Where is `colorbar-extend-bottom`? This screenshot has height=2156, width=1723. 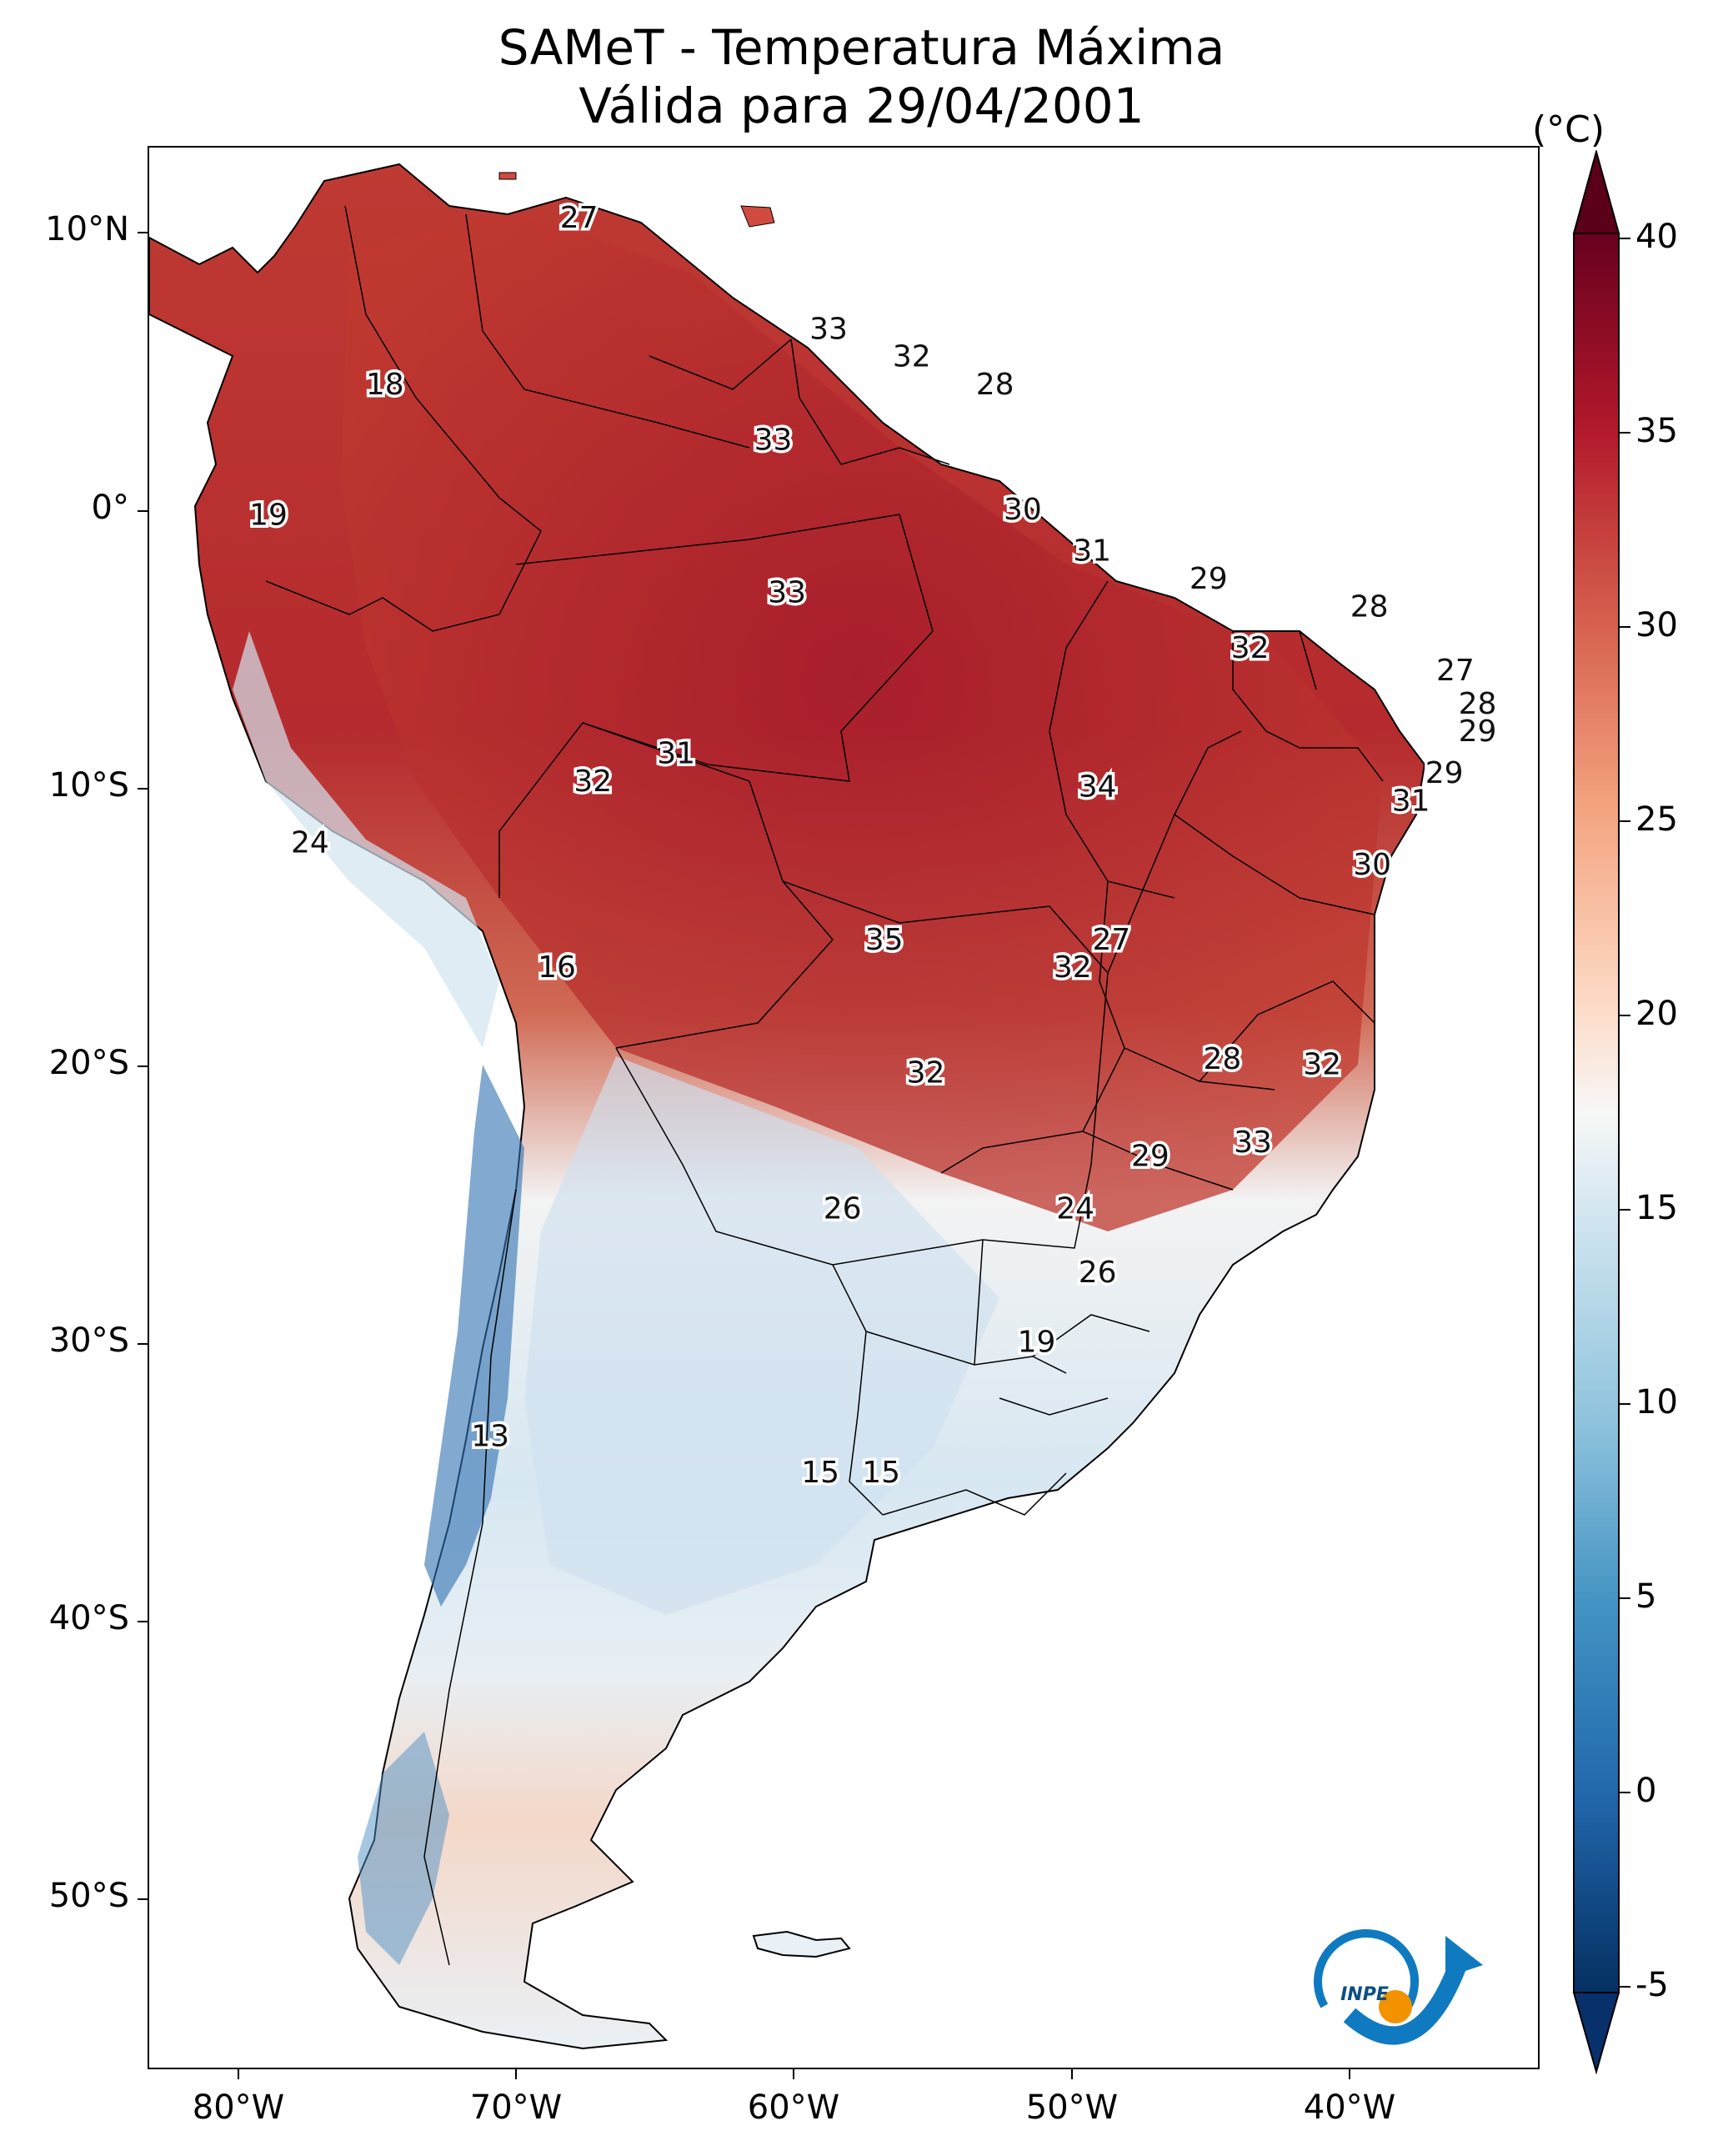 colorbar-extend-bottom is located at coordinates (1596, 2033).